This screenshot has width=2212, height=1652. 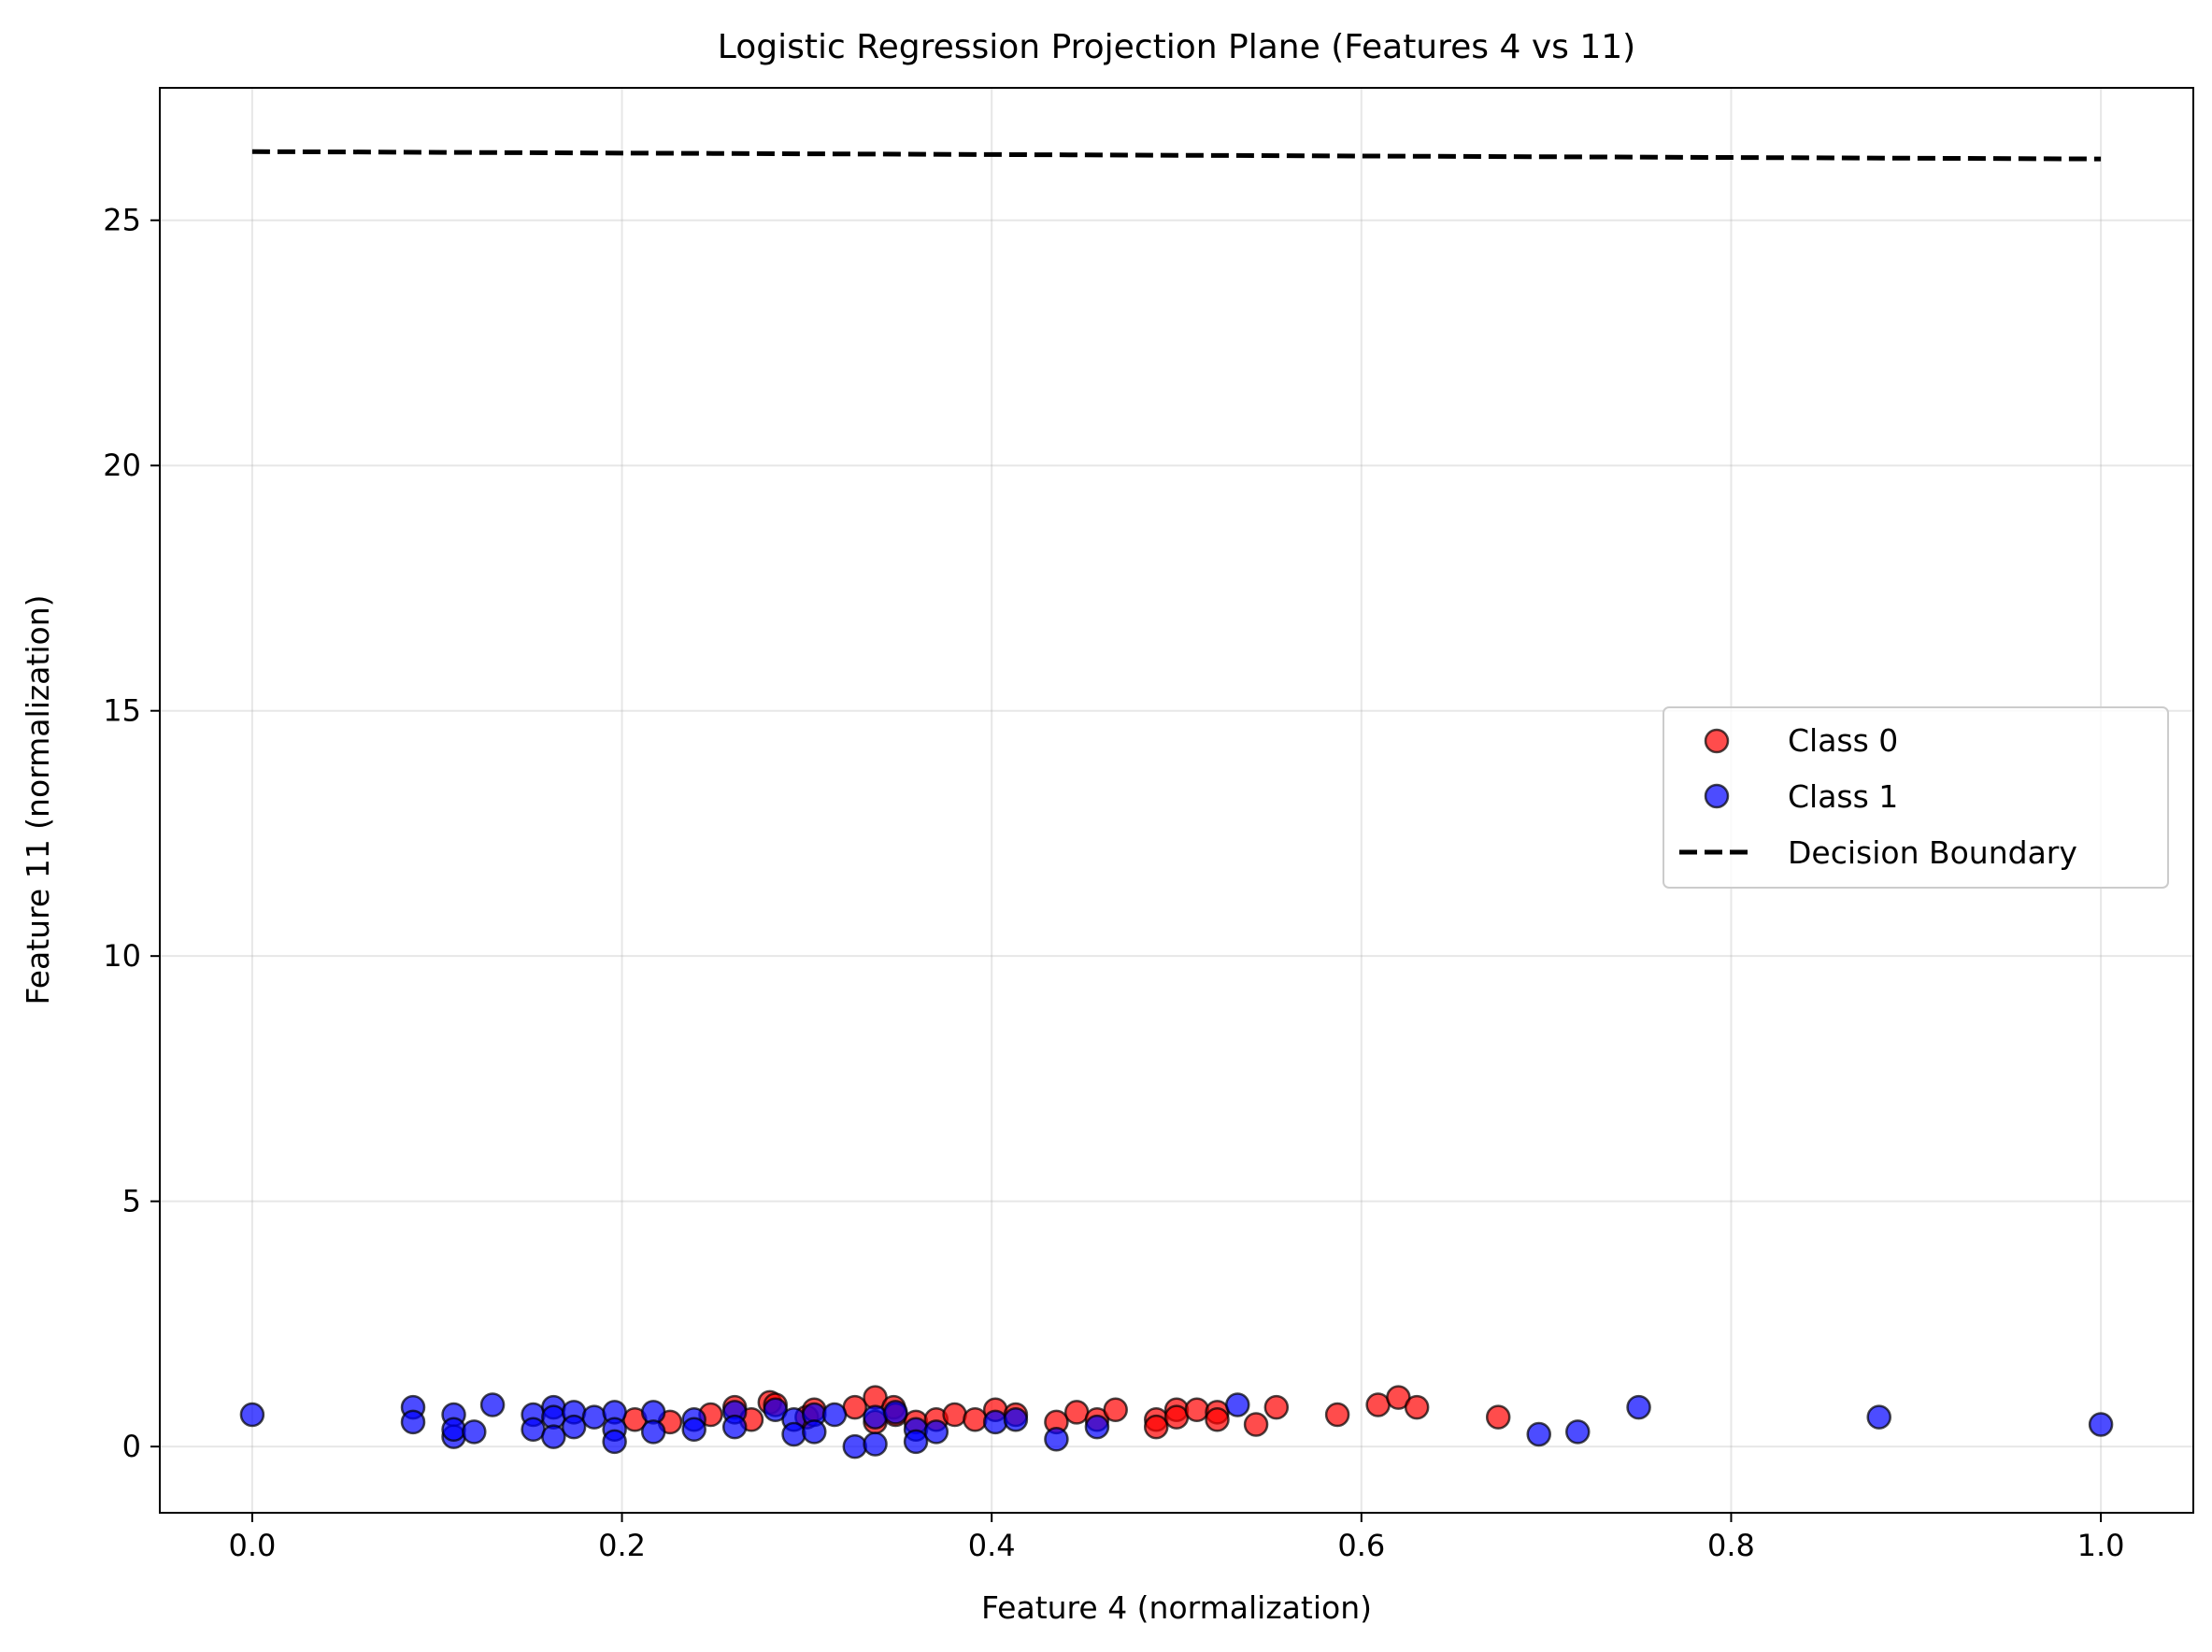 What do you see at coordinates (1843, 741) in the screenshot?
I see `legend-label-class-0: Class 0` at bounding box center [1843, 741].